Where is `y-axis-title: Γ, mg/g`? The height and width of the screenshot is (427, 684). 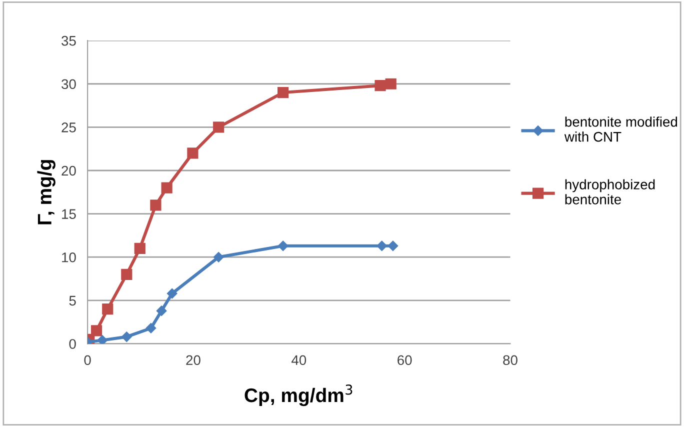
y-axis-title: Γ, mg/g is located at coordinates (46, 192).